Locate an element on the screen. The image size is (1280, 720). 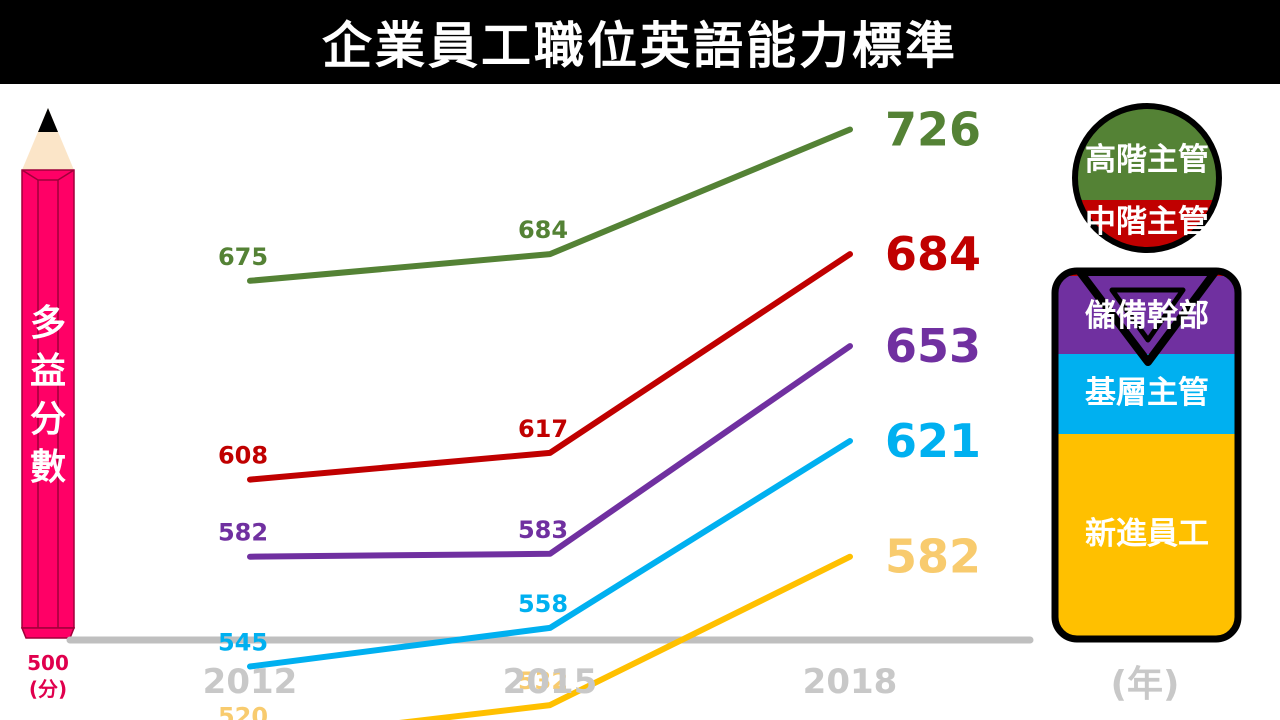
data-label: 617 is located at coordinates (543, 429).